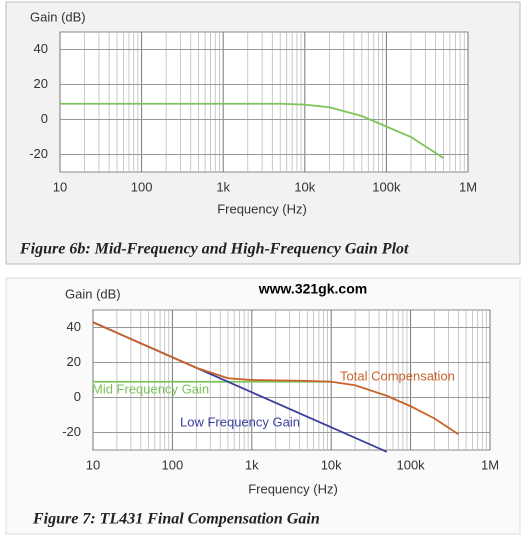  Describe the element at coordinates (150, 388) in the screenshot. I see `series-label: Mid Frequency Gain` at that location.